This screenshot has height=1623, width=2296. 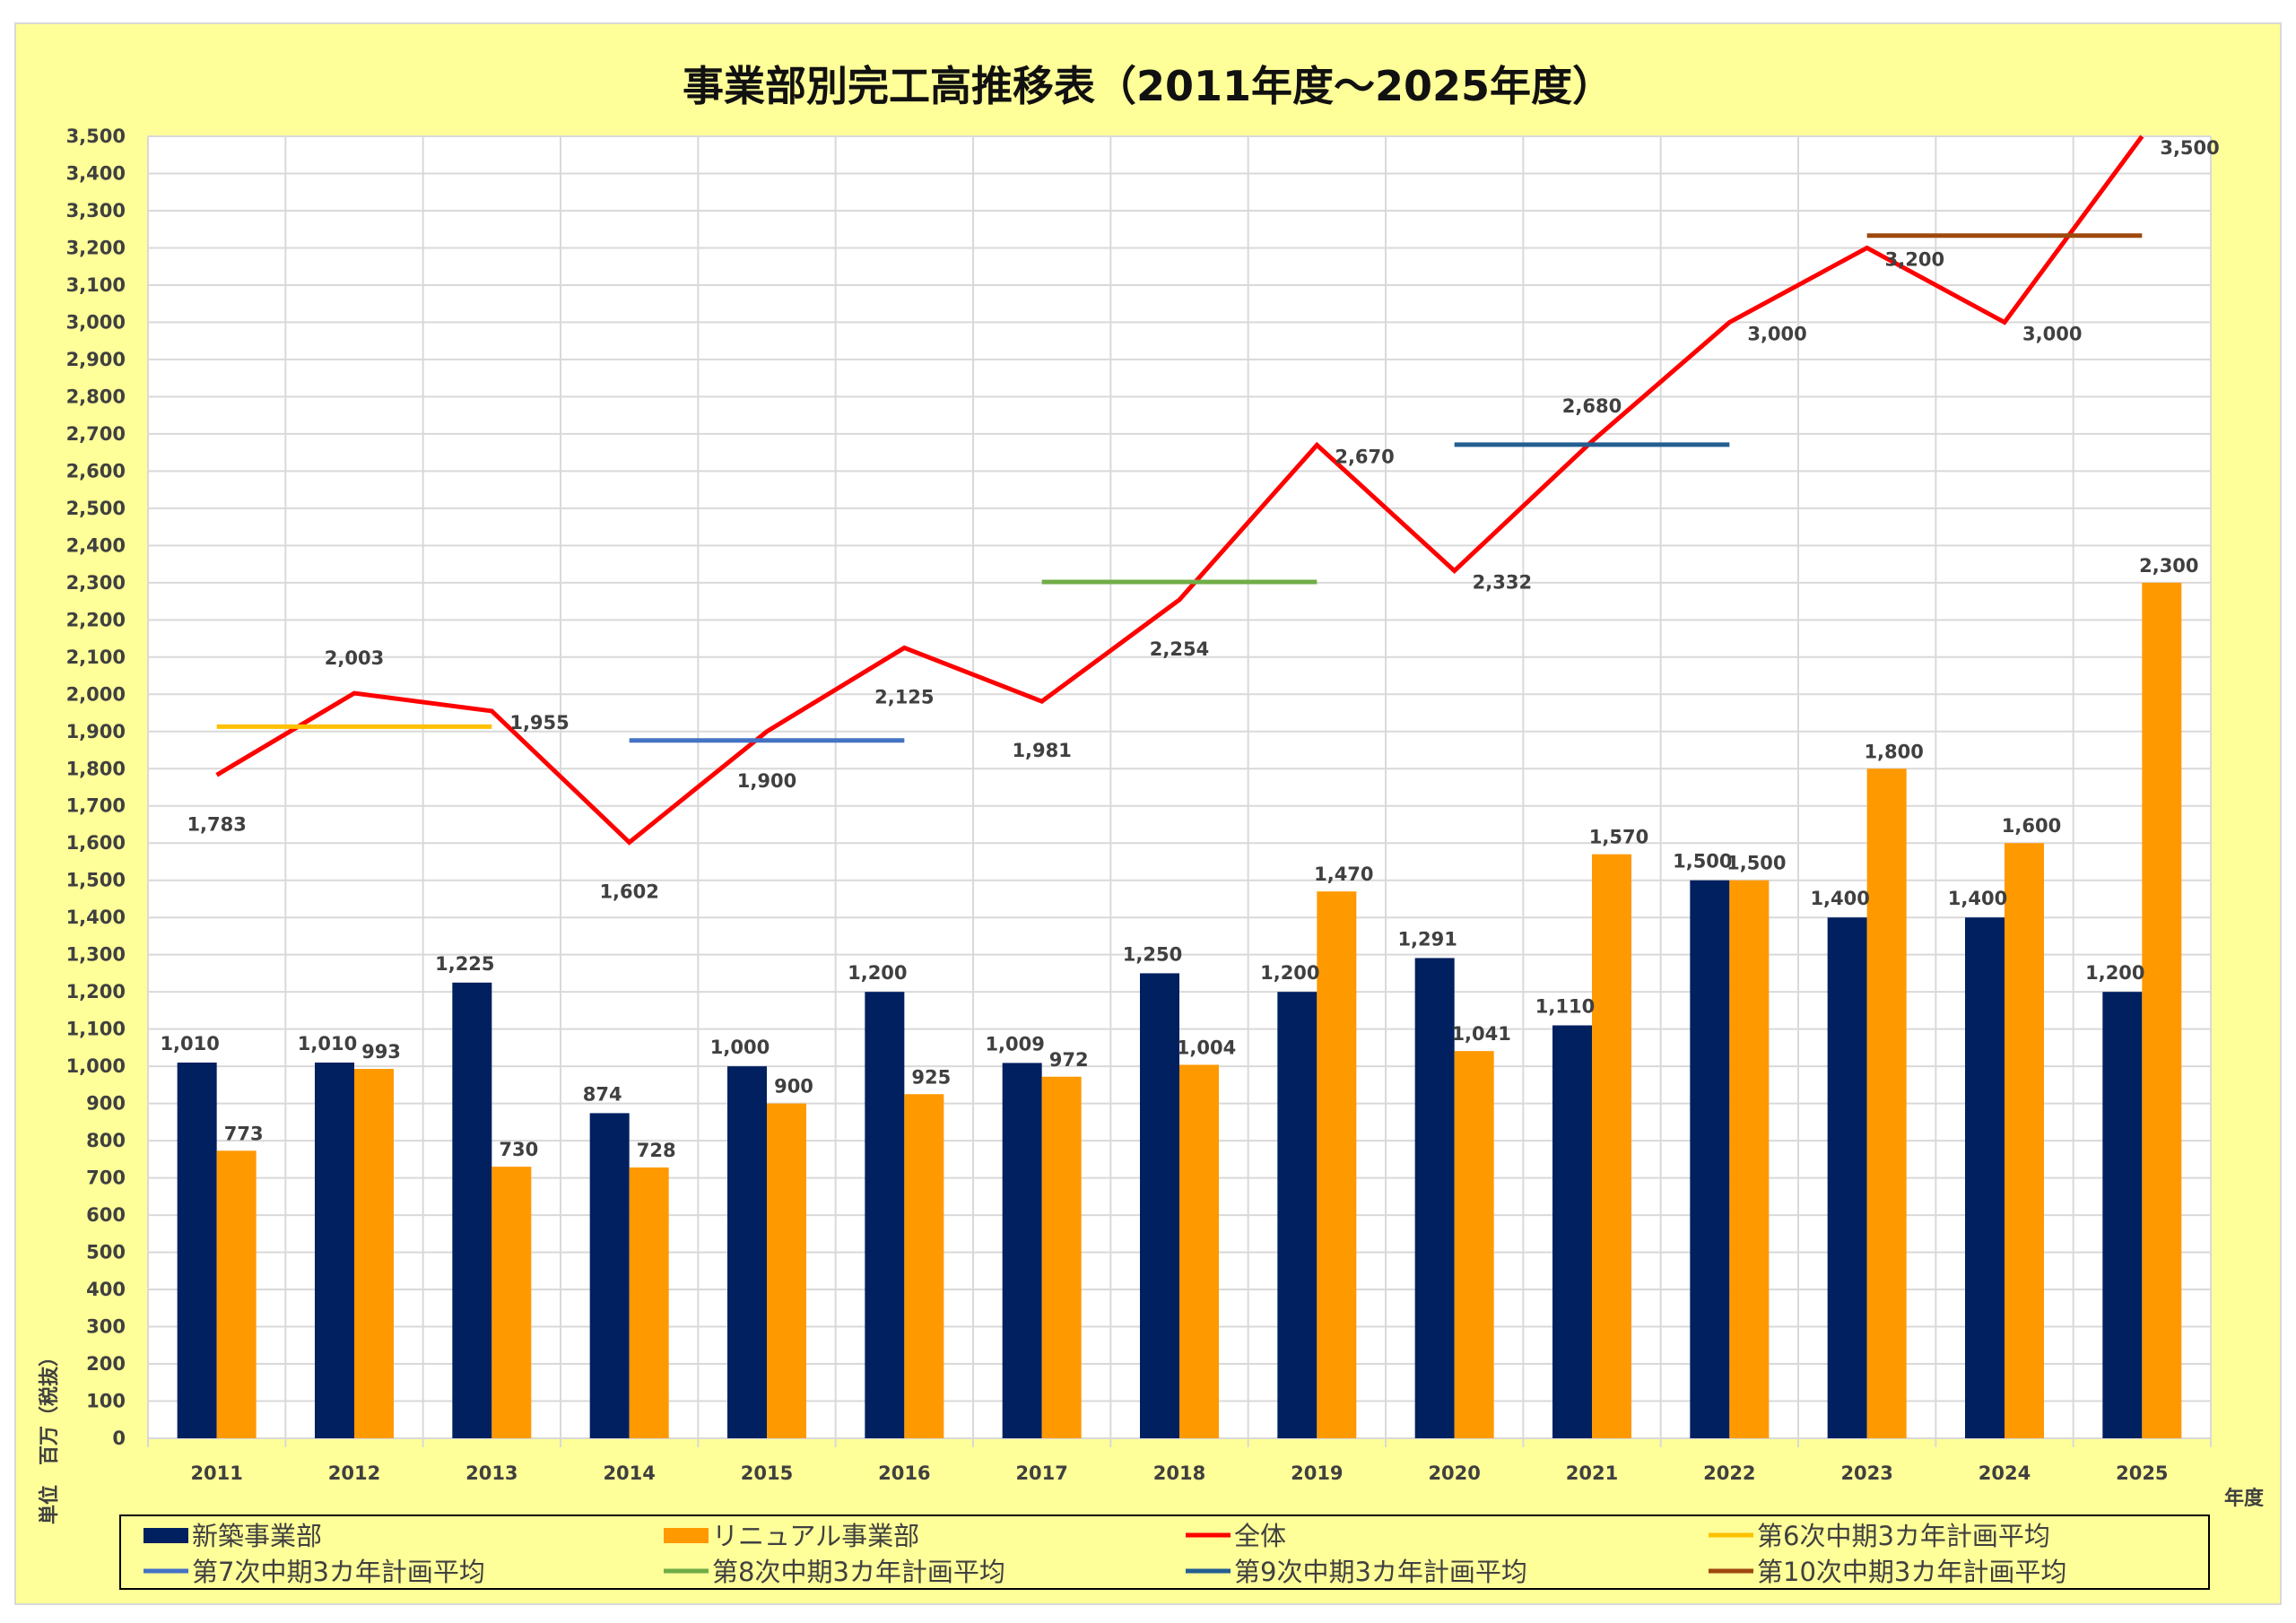 What do you see at coordinates (1866, 1473) in the screenshot?
I see `x-tick-label: 2023` at bounding box center [1866, 1473].